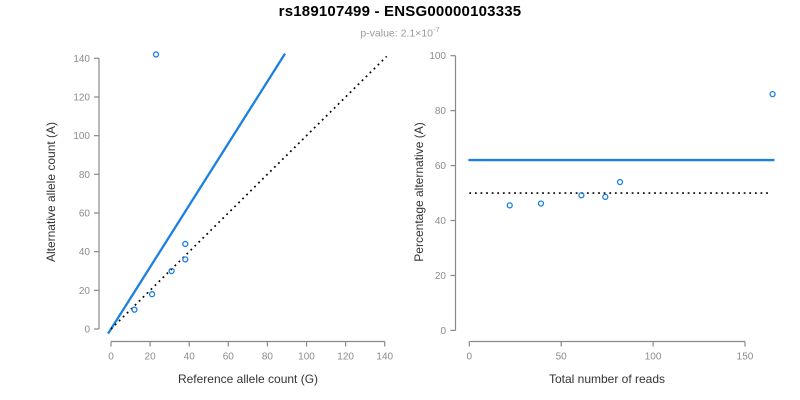  I want to click on right-x-tick-label: 100, so click(653, 357).